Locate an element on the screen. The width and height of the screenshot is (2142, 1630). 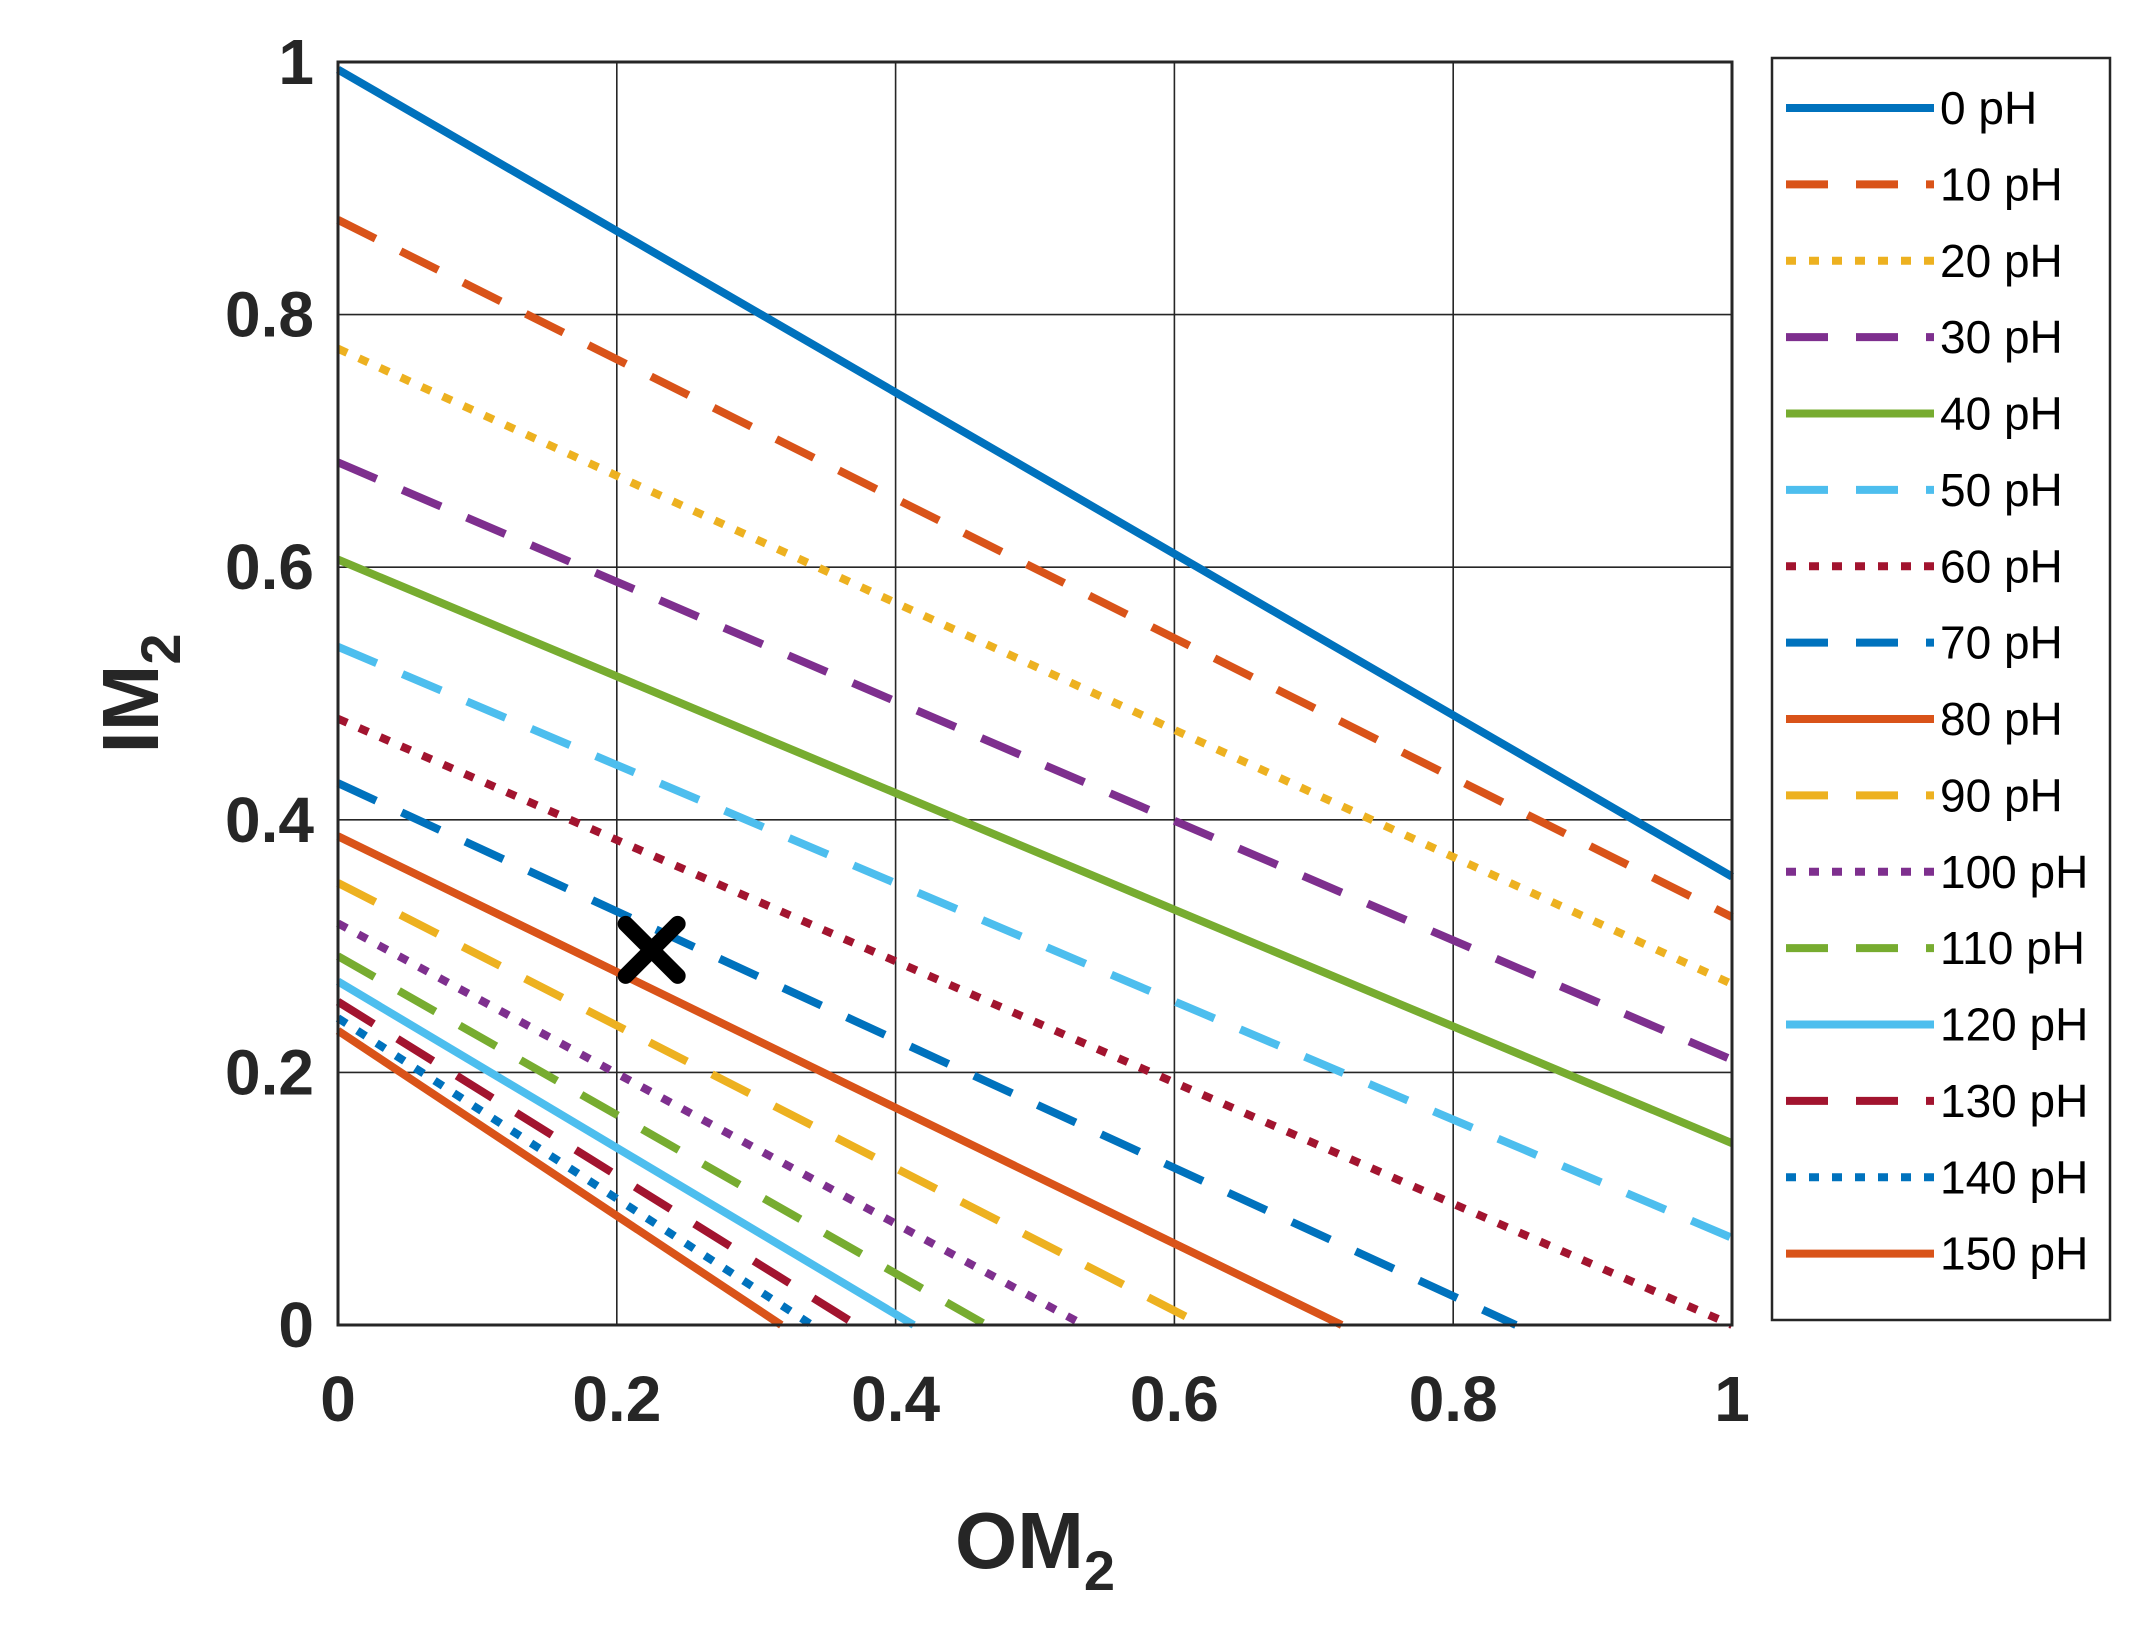
legend-item: 60 pH is located at coordinates (1924, 566).